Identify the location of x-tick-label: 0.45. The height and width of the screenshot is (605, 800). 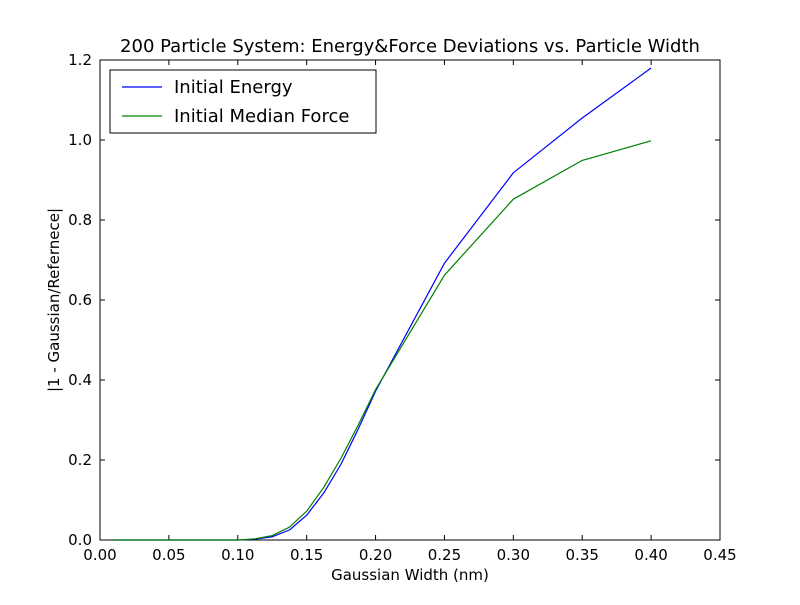
(719, 555).